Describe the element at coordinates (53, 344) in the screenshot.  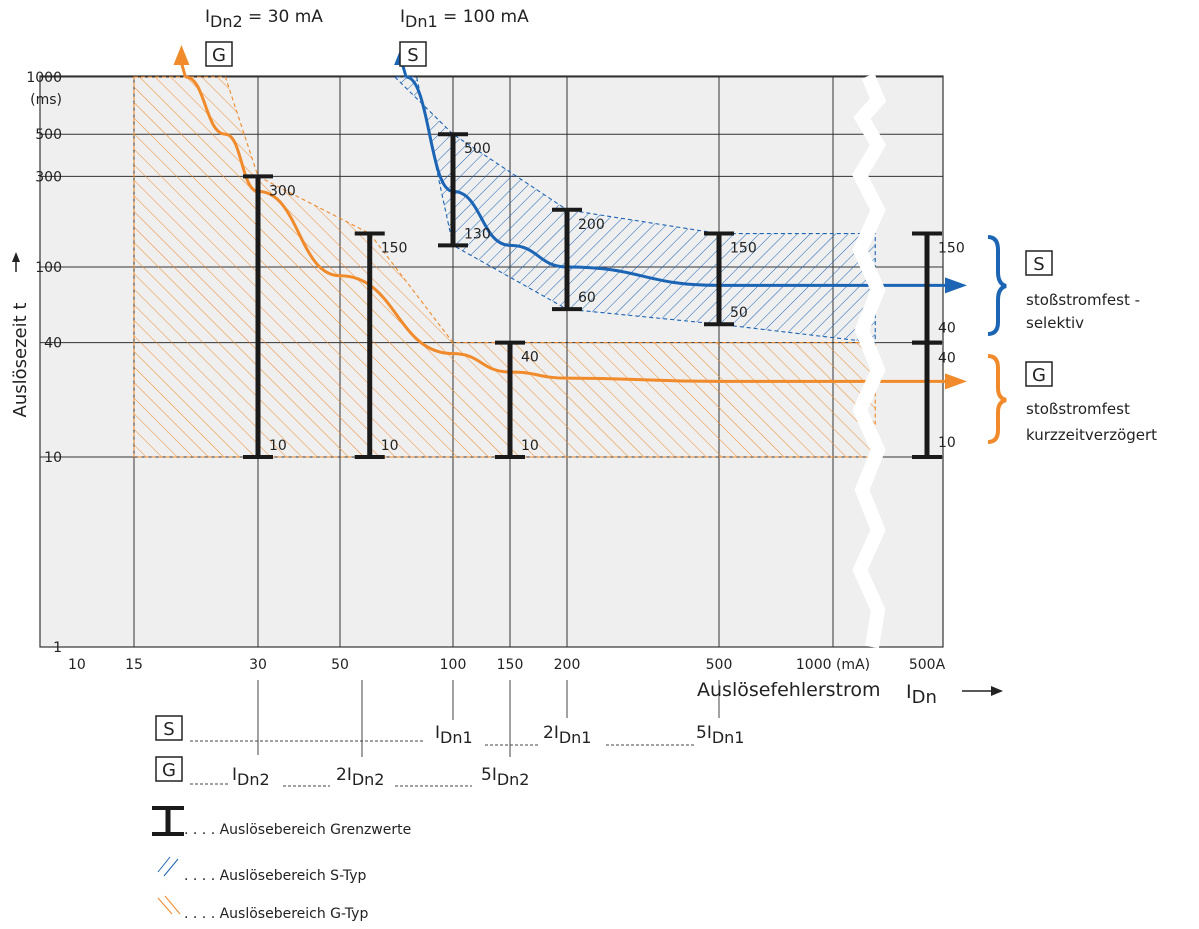
I see `y-tick-label: 40` at that location.